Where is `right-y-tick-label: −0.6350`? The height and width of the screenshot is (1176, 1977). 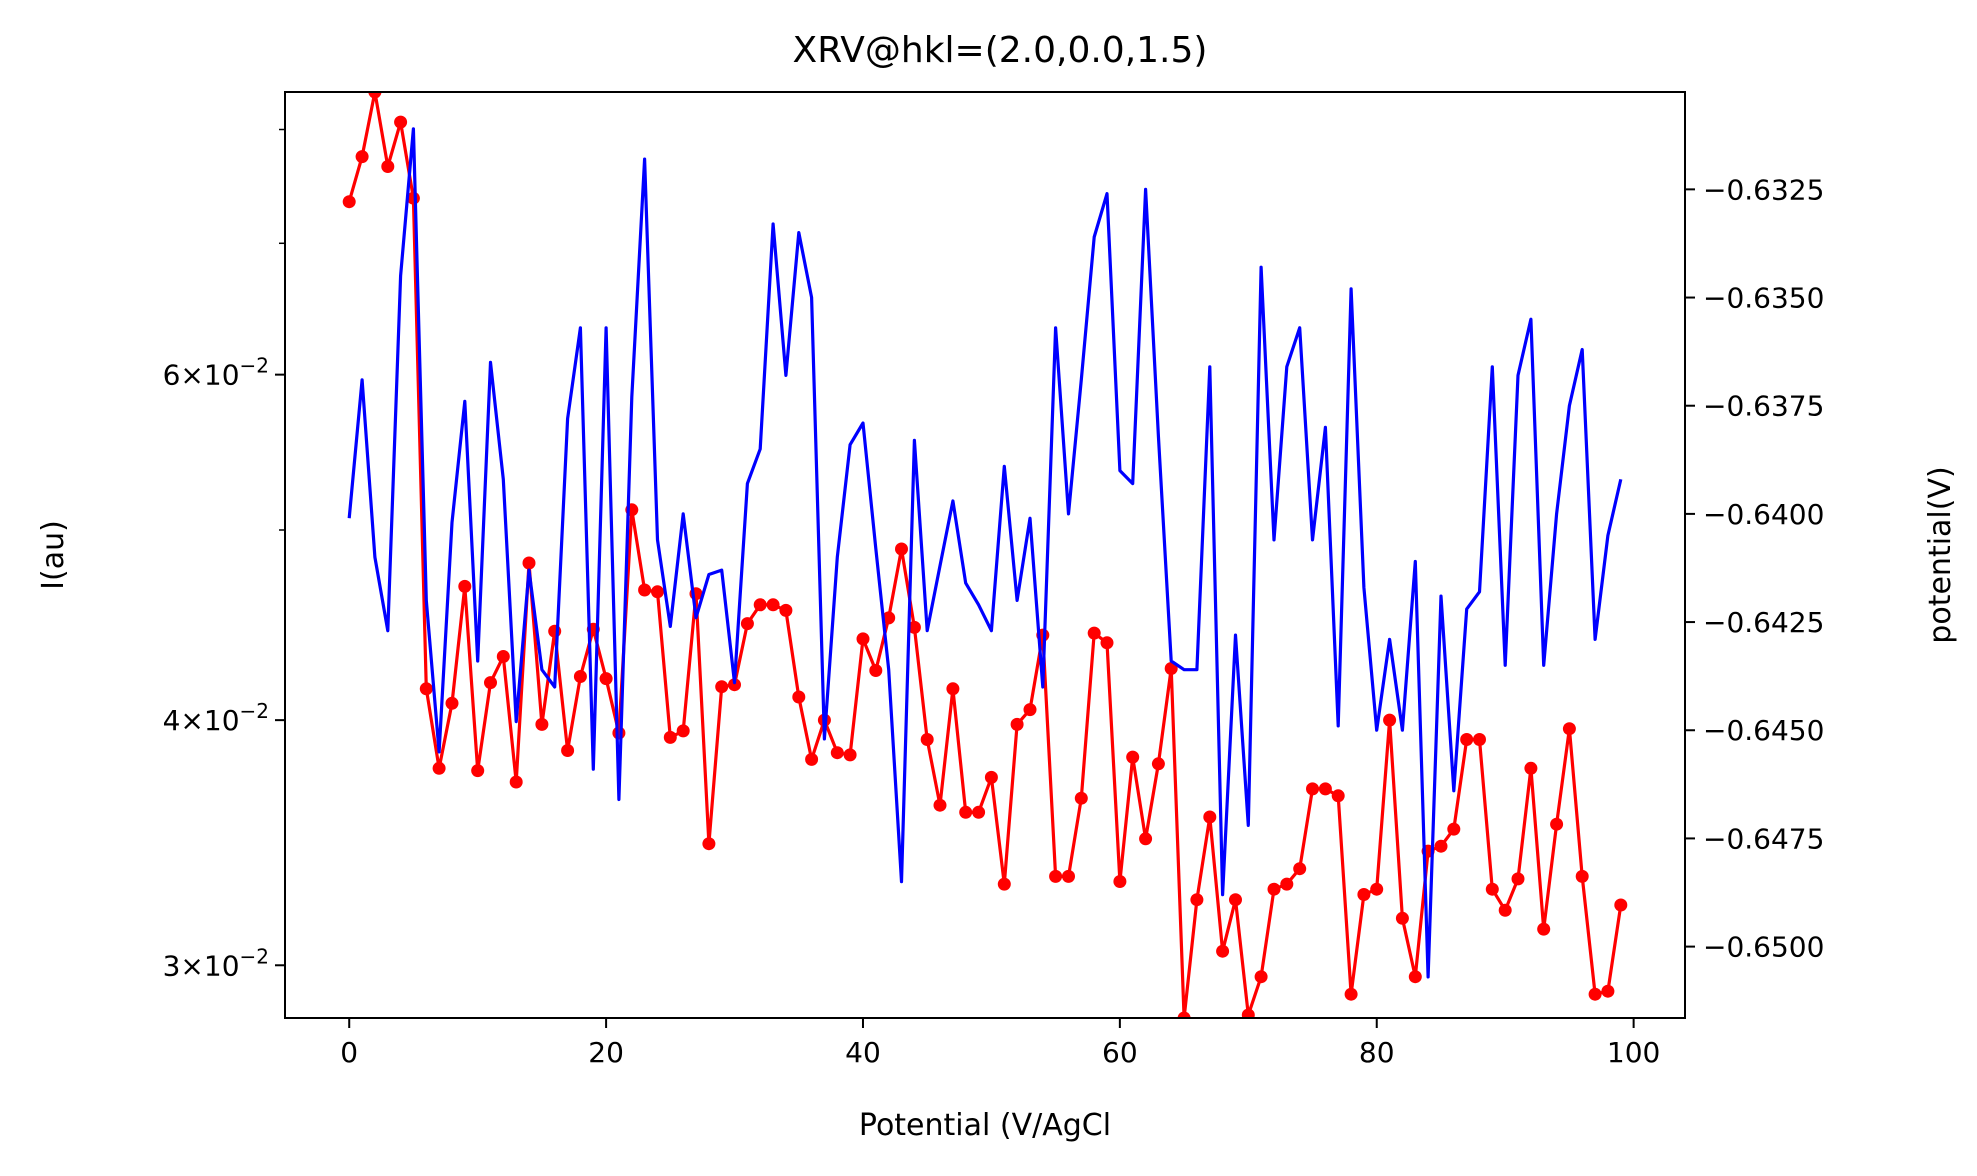
right-y-tick-label: −0.6350 is located at coordinates (1763, 298).